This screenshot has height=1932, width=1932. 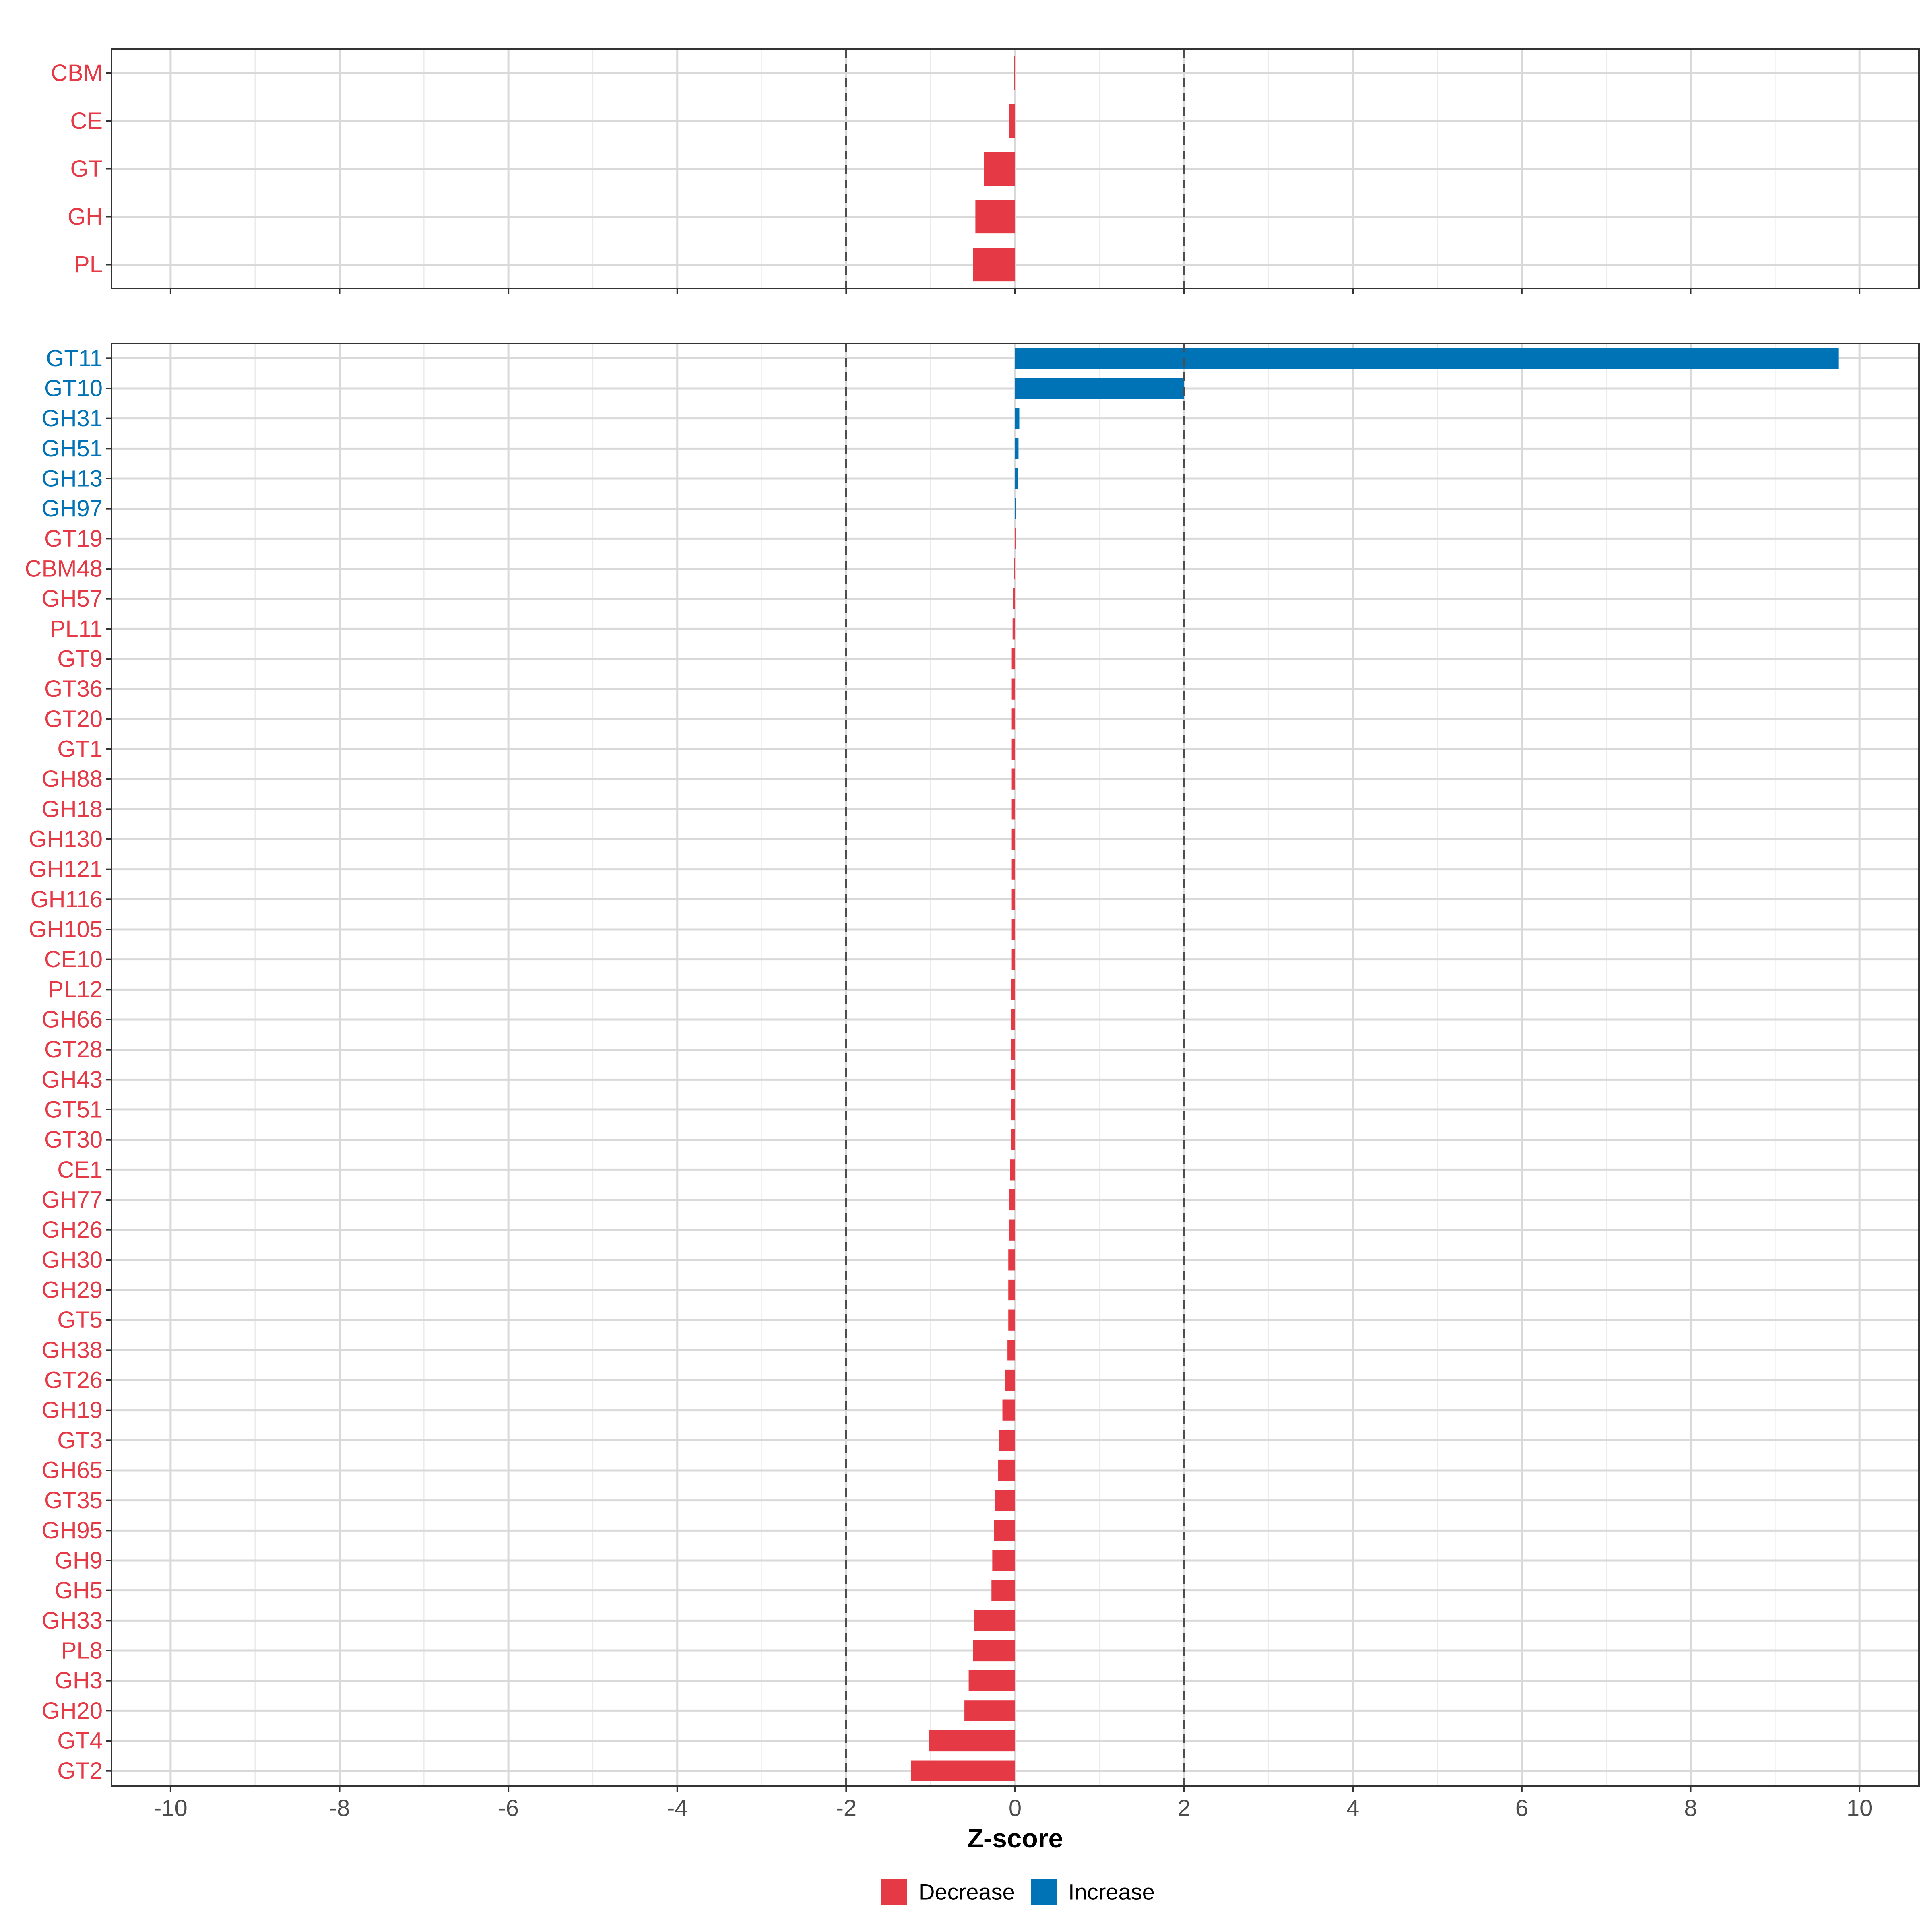 What do you see at coordinates (80, 659) in the screenshot?
I see `category-label: GT9` at bounding box center [80, 659].